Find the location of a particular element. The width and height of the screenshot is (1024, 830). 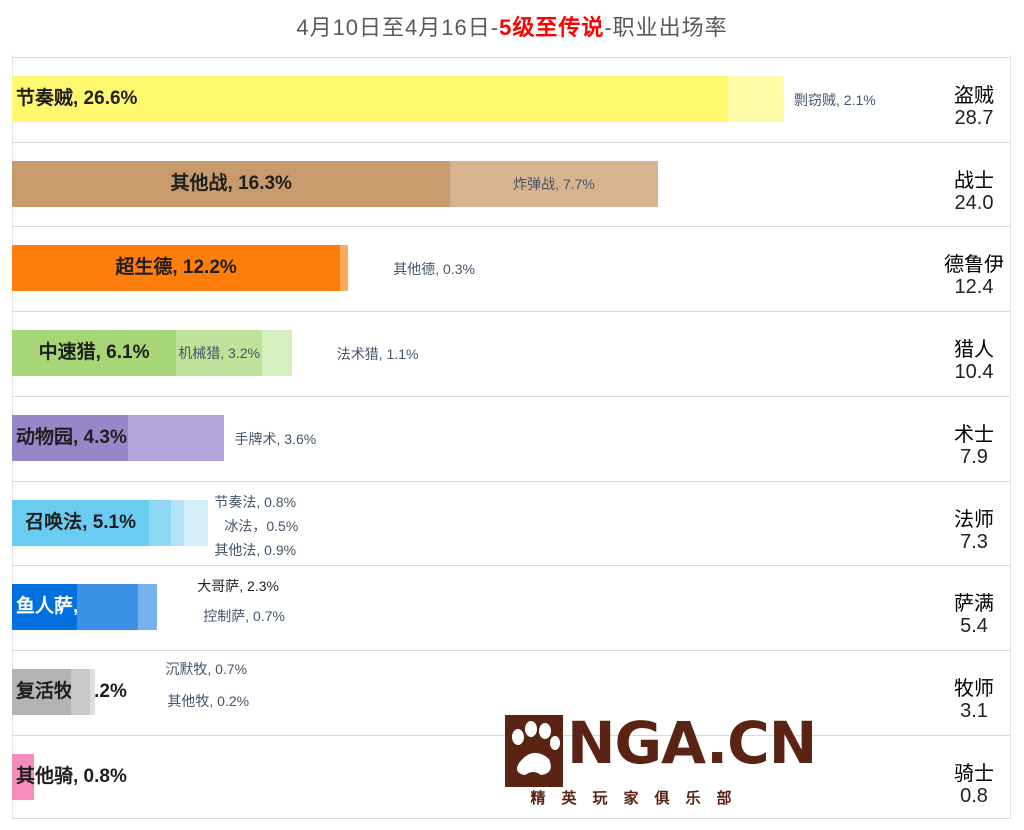

logo-text: NGA.CN is located at coordinates (692, 743).